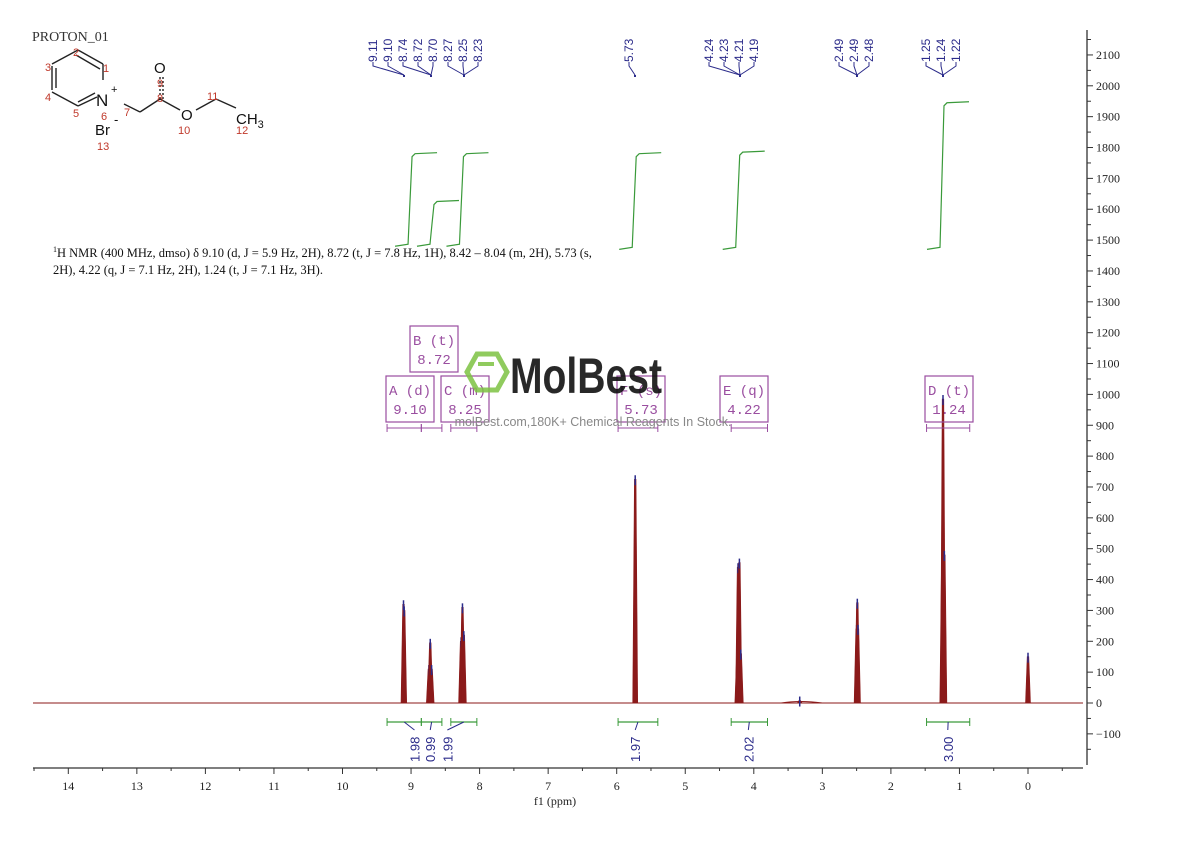 The height and width of the screenshot is (841, 1190). I want to click on y-tick-label: 1000, so click(1108, 394).